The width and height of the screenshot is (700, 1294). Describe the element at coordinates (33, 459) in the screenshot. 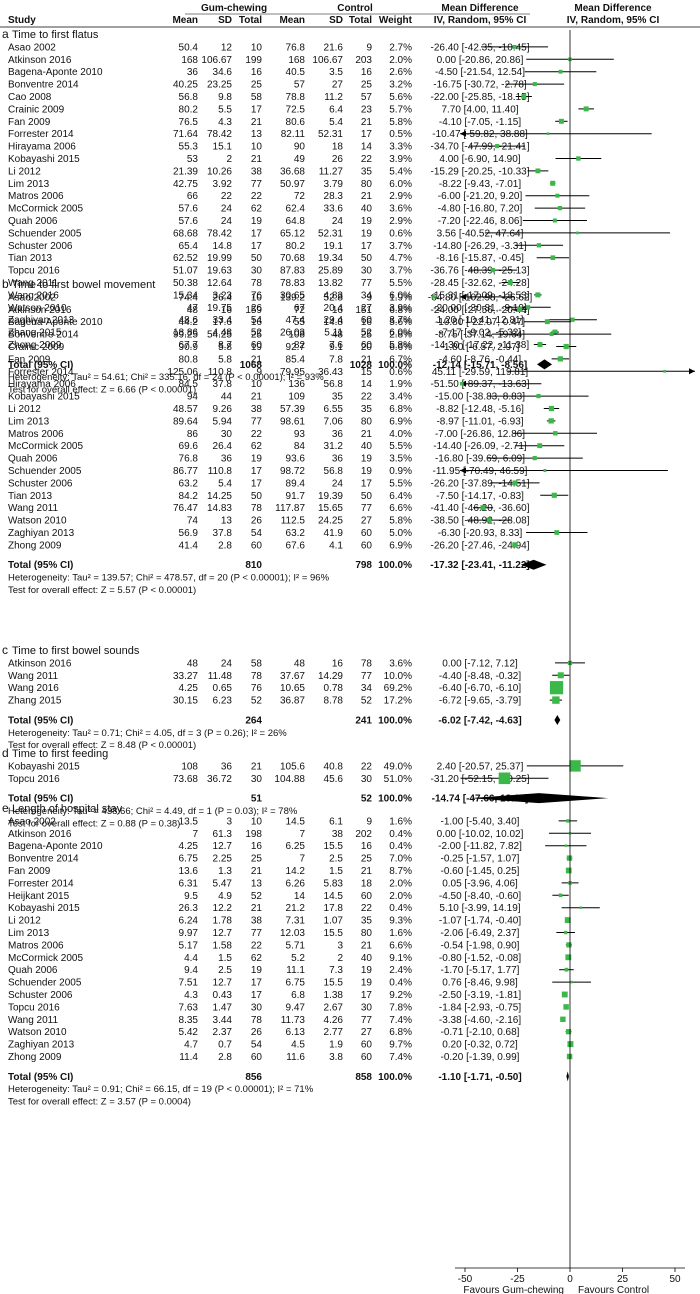

I see `study-name: Quah 2006` at that location.